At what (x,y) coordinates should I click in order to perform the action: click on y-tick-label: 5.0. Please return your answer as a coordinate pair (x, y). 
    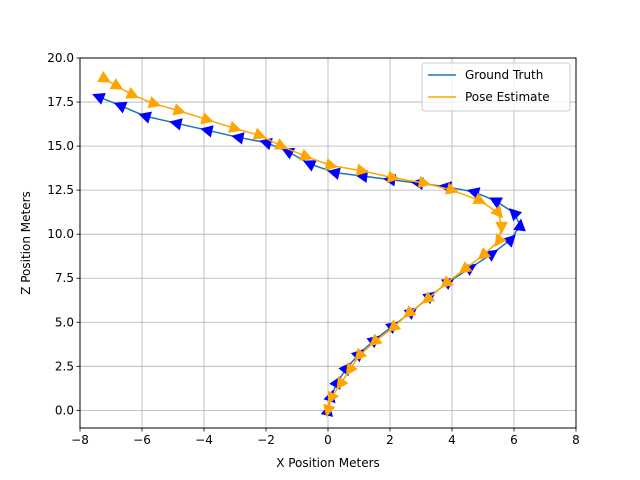
    Looking at the image, I should click on (64, 322).